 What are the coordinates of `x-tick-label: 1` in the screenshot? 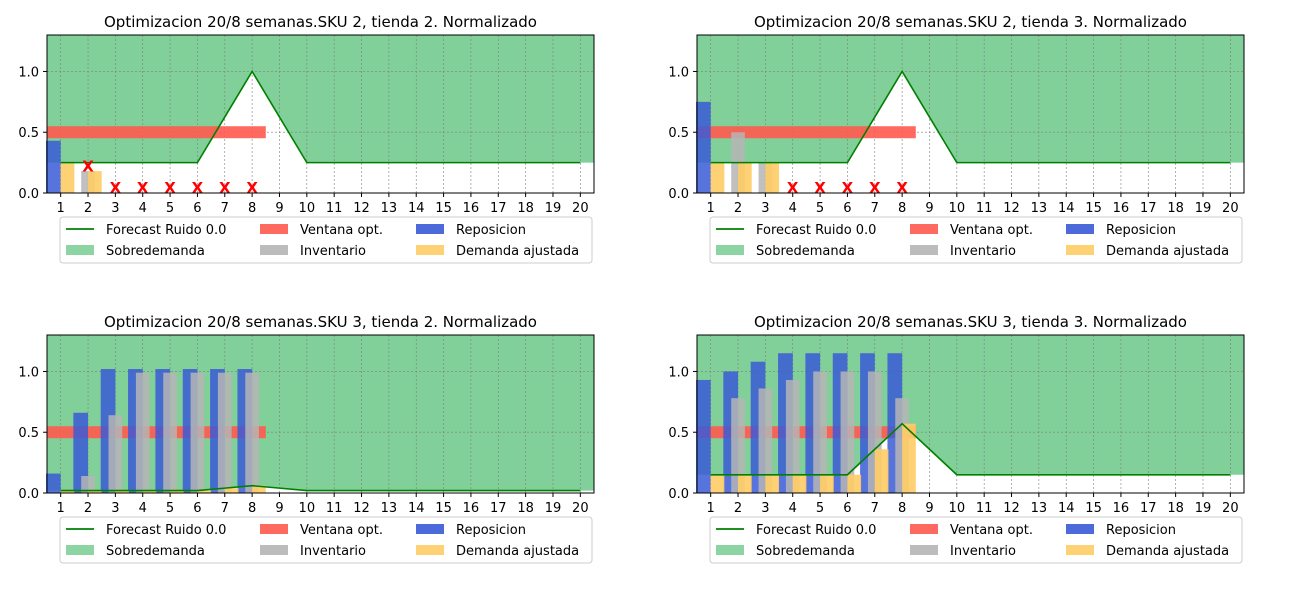 It's located at (711, 208).